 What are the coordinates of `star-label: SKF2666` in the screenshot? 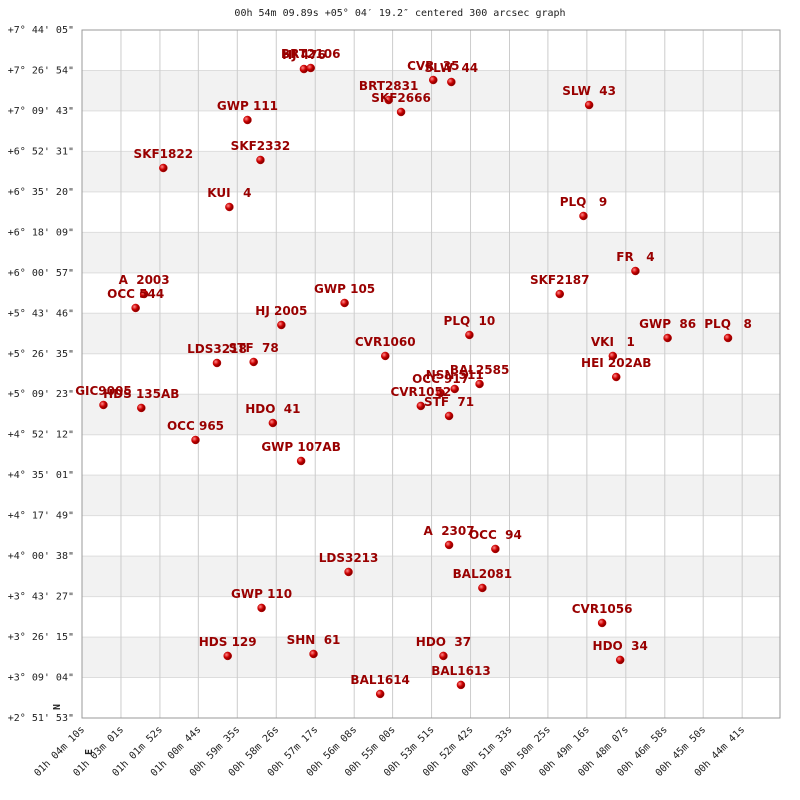 It's located at (401, 98).